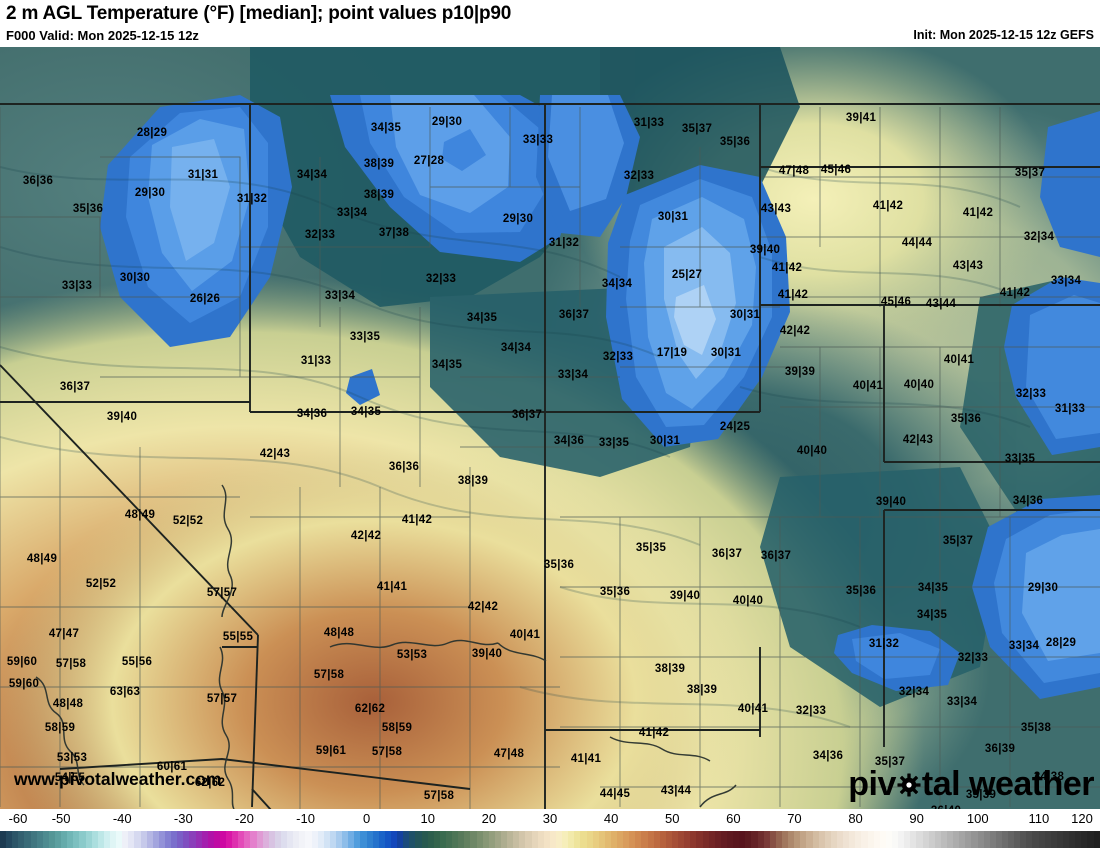 Image resolution: width=1100 pixels, height=850 pixels. Describe the element at coordinates (1008, 784) in the screenshot. I see `watermark-logo-part2: tal weather` at that location.